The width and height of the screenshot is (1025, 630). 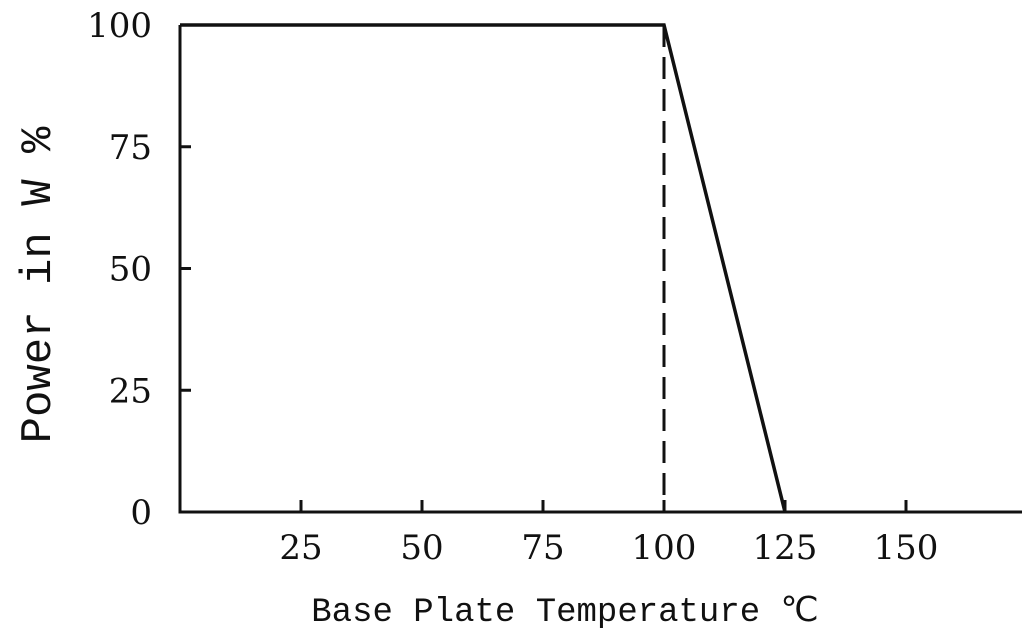 I want to click on y-axis-title: Power in W %, so click(x=39, y=284).